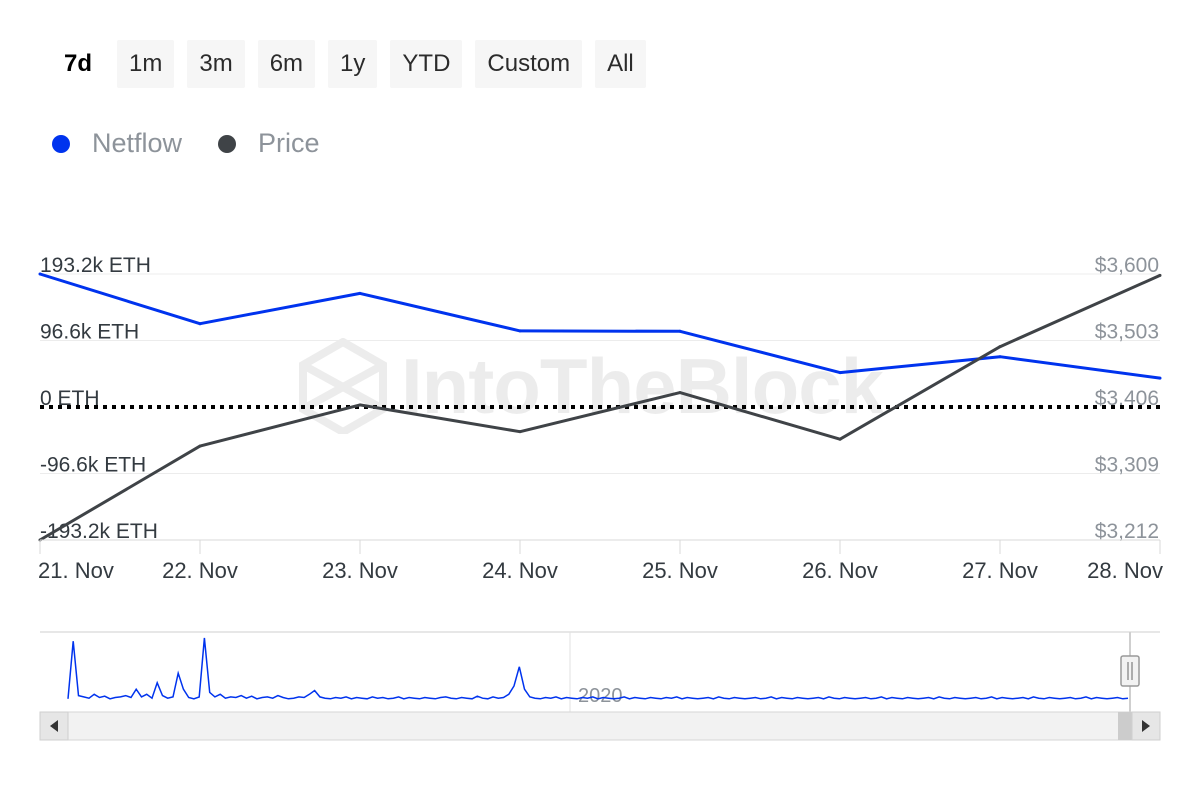  What do you see at coordinates (360, 570) in the screenshot?
I see `x-tick-label: 23. Nov` at bounding box center [360, 570].